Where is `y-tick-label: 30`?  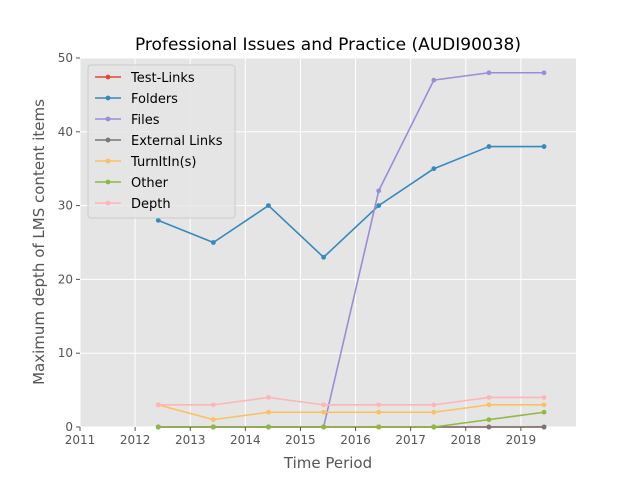
y-tick-label: 30 is located at coordinates (65, 206).